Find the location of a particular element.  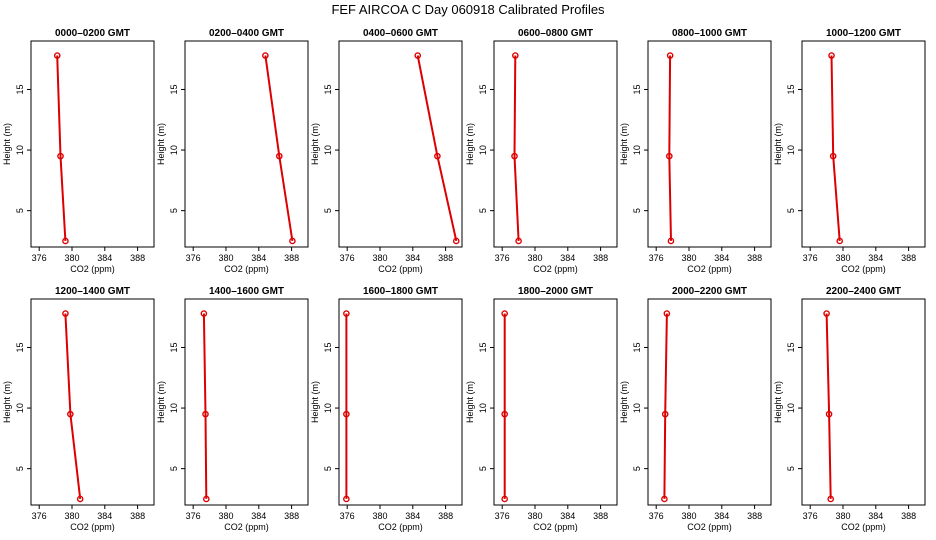

panel-title: 0200–0400 GMT is located at coordinates (246, 33).